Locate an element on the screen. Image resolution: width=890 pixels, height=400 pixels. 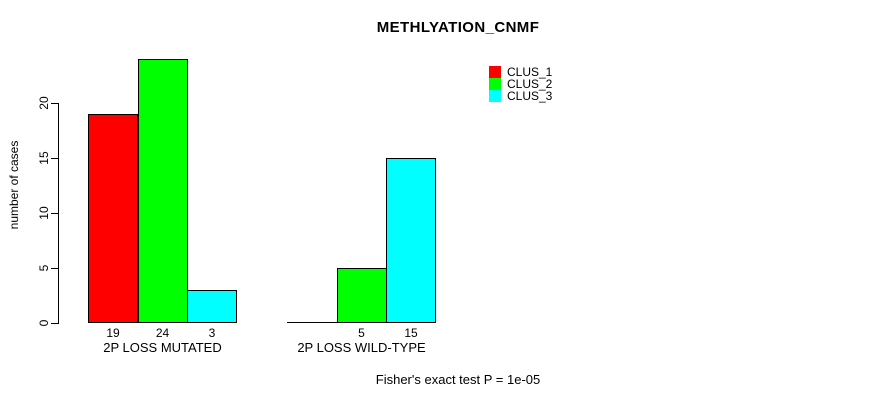
bar-clus_3-2p-loss-wild-type is located at coordinates (411, 240).